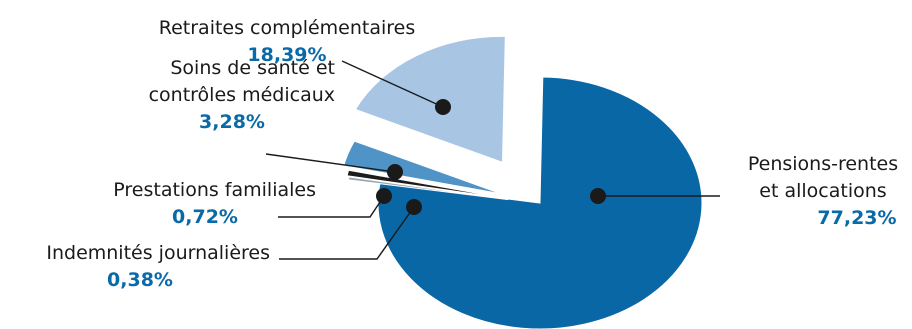 This screenshot has height=329, width=912. What do you see at coordinates (214, 190) in the screenshot?
I see `slice-label: Prestations familiales` at bounding box center [214, 190].